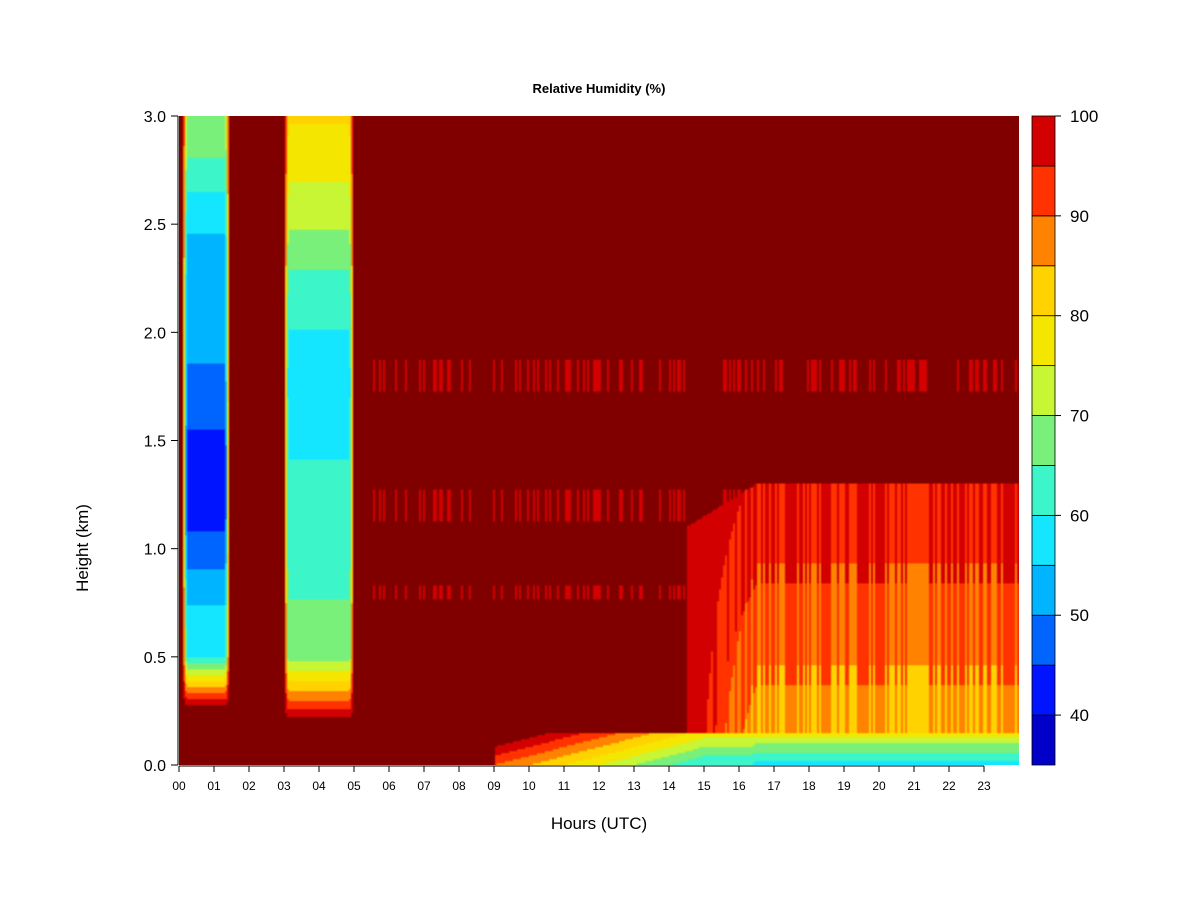  Describe the element at coordinates (155, 658) in the screenshot. I see `y-tick-label: 0.5` at that location.